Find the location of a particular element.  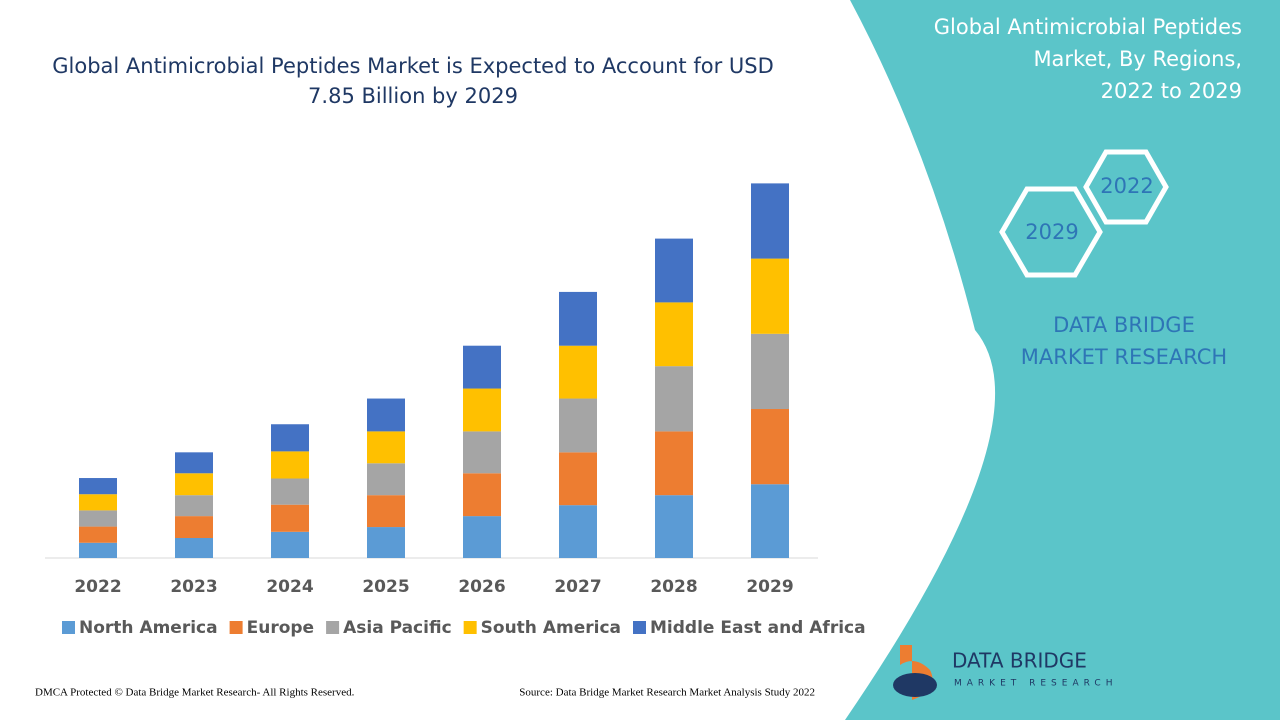

logo-sub: MARKET RESEARCH is located at coordinates (1035, 684).